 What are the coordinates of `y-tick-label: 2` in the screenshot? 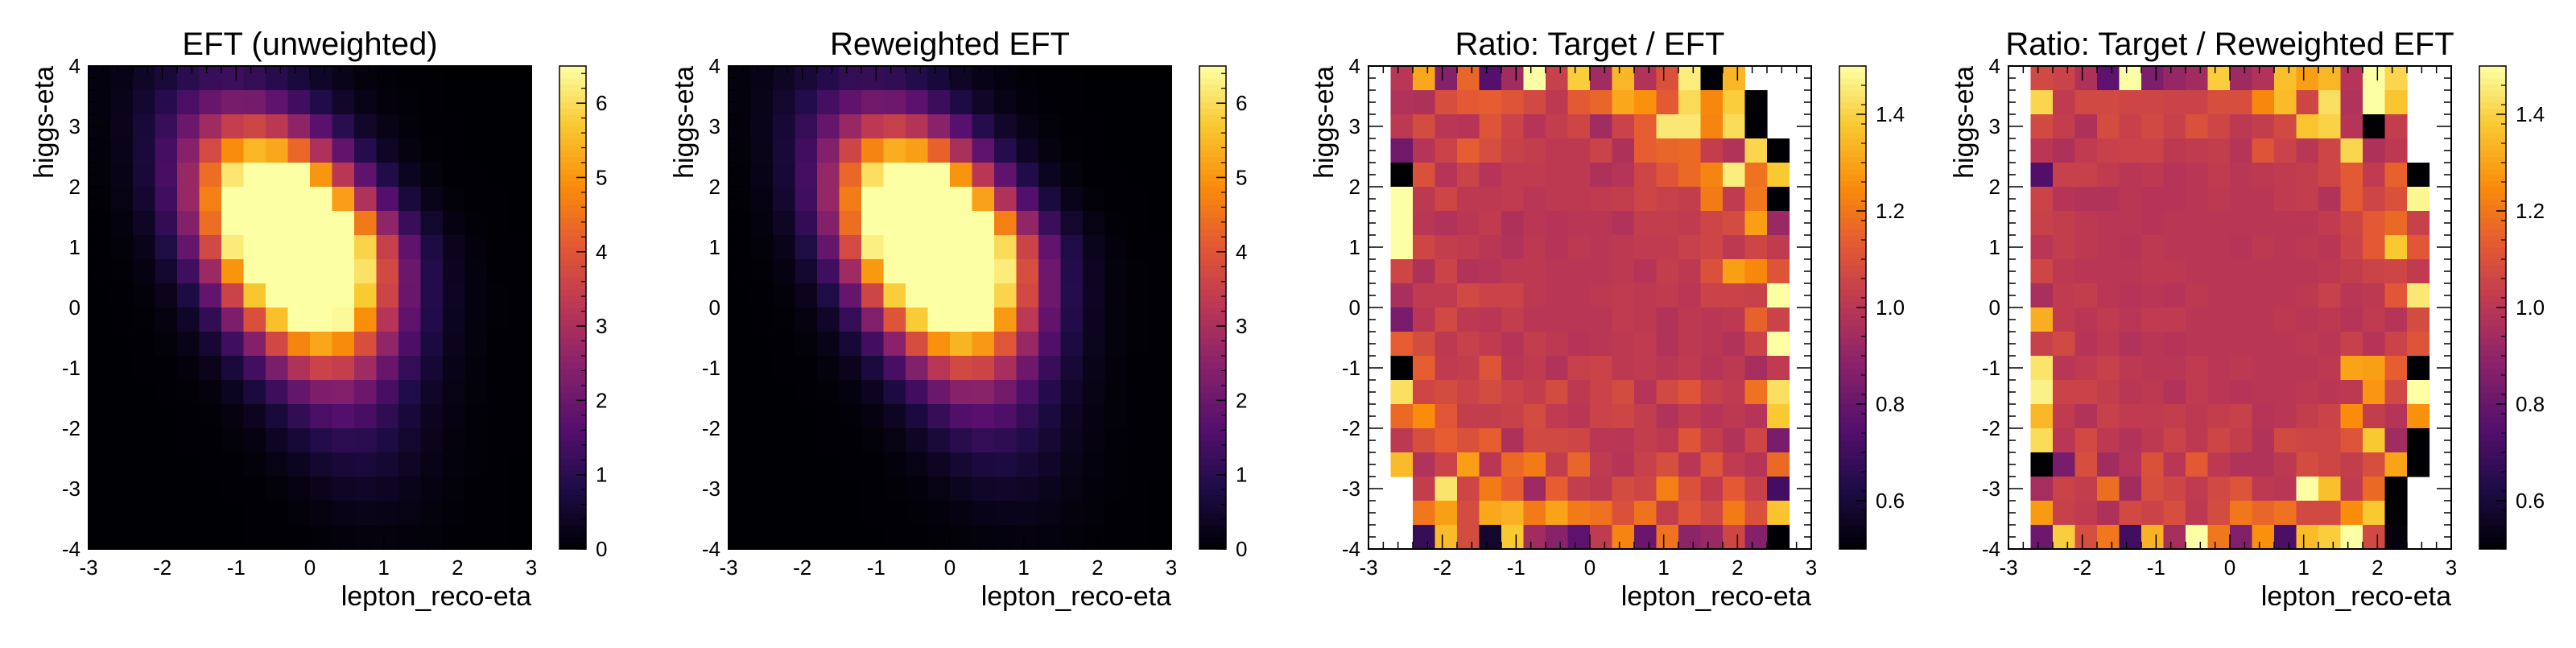 It's located at (1994, 187).